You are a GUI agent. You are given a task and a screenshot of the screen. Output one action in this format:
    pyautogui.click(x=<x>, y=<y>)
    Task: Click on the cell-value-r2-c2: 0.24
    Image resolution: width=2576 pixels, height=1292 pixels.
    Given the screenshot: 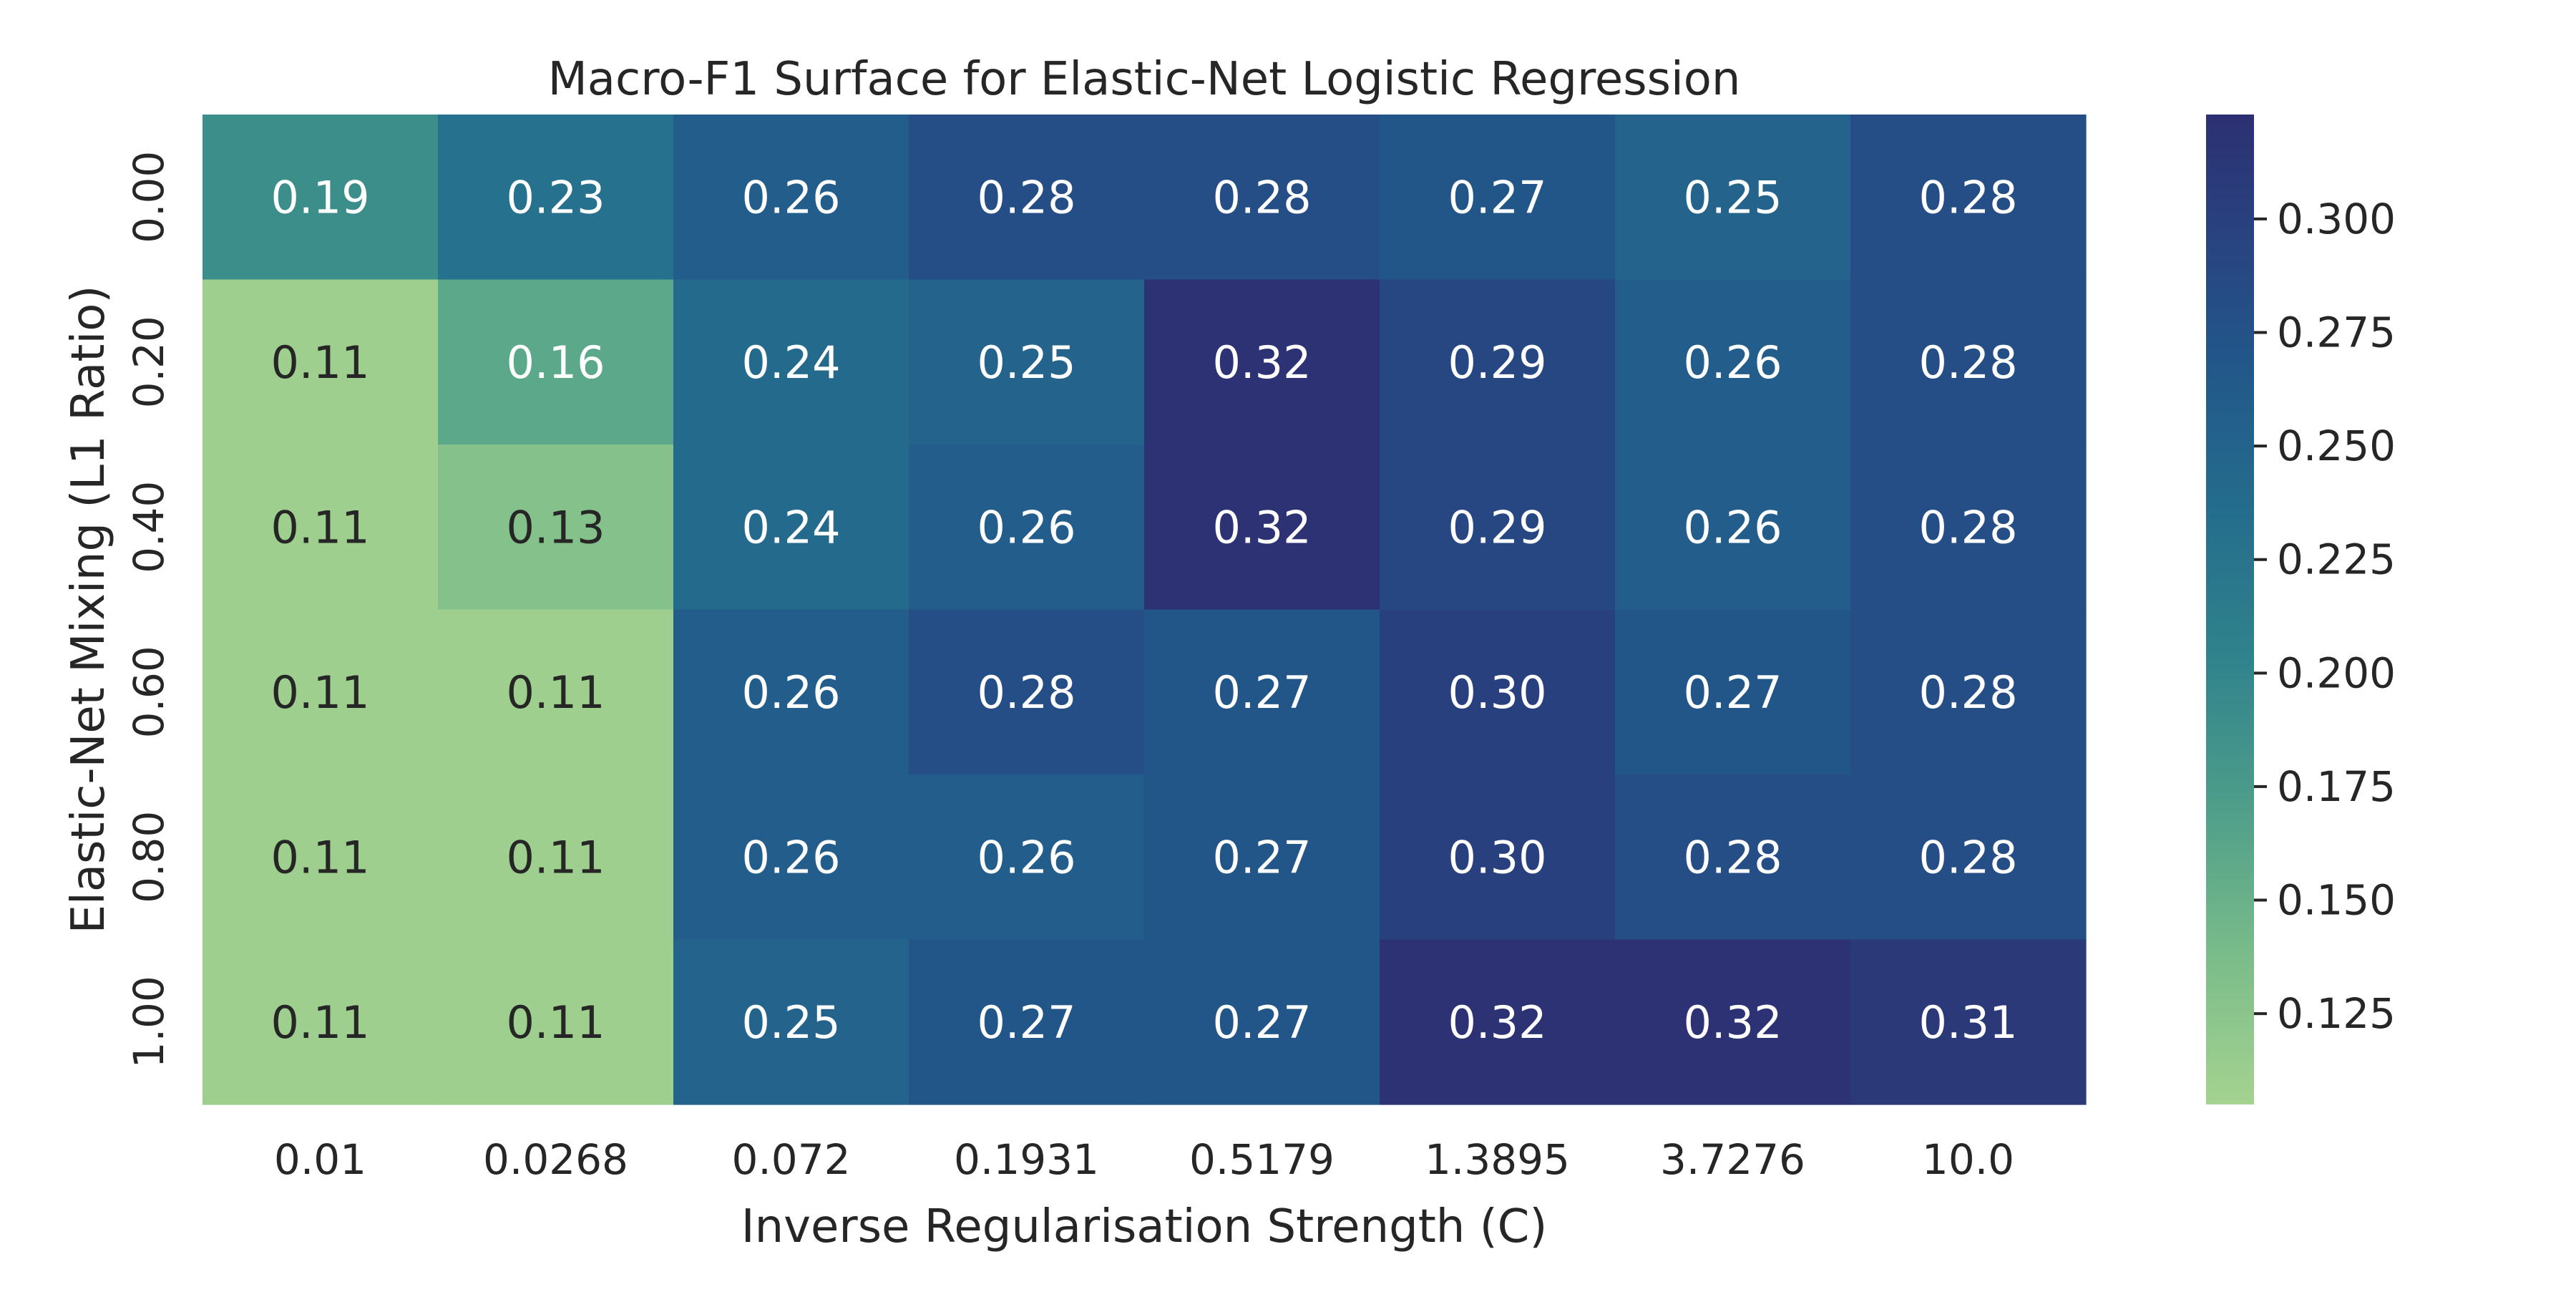 What is the action you would take?
    pyautogui.click(x=790, y=527)
    